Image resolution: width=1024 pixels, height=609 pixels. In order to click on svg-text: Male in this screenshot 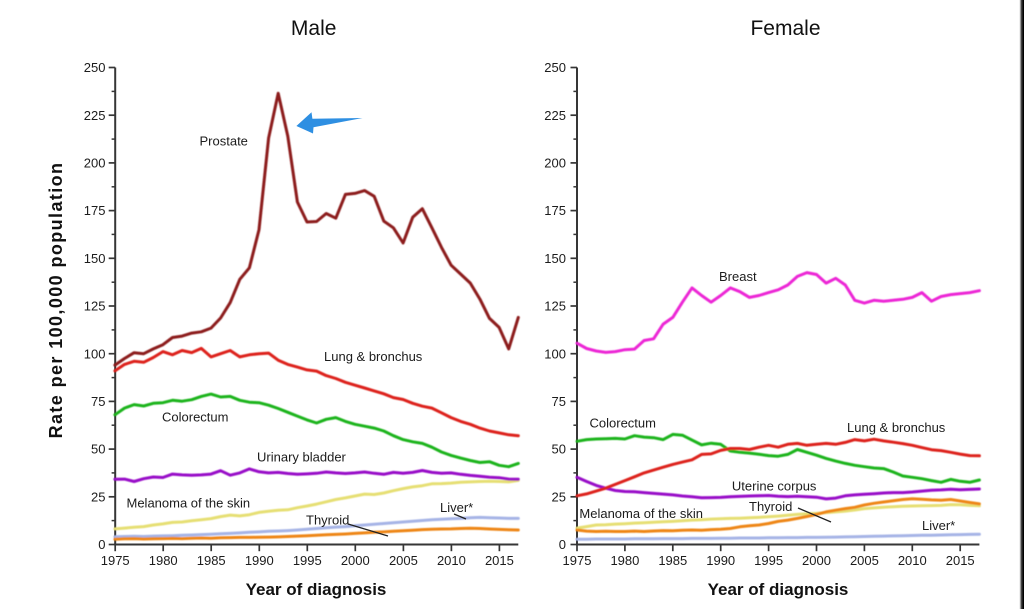, I will do `click(314, 28)`.